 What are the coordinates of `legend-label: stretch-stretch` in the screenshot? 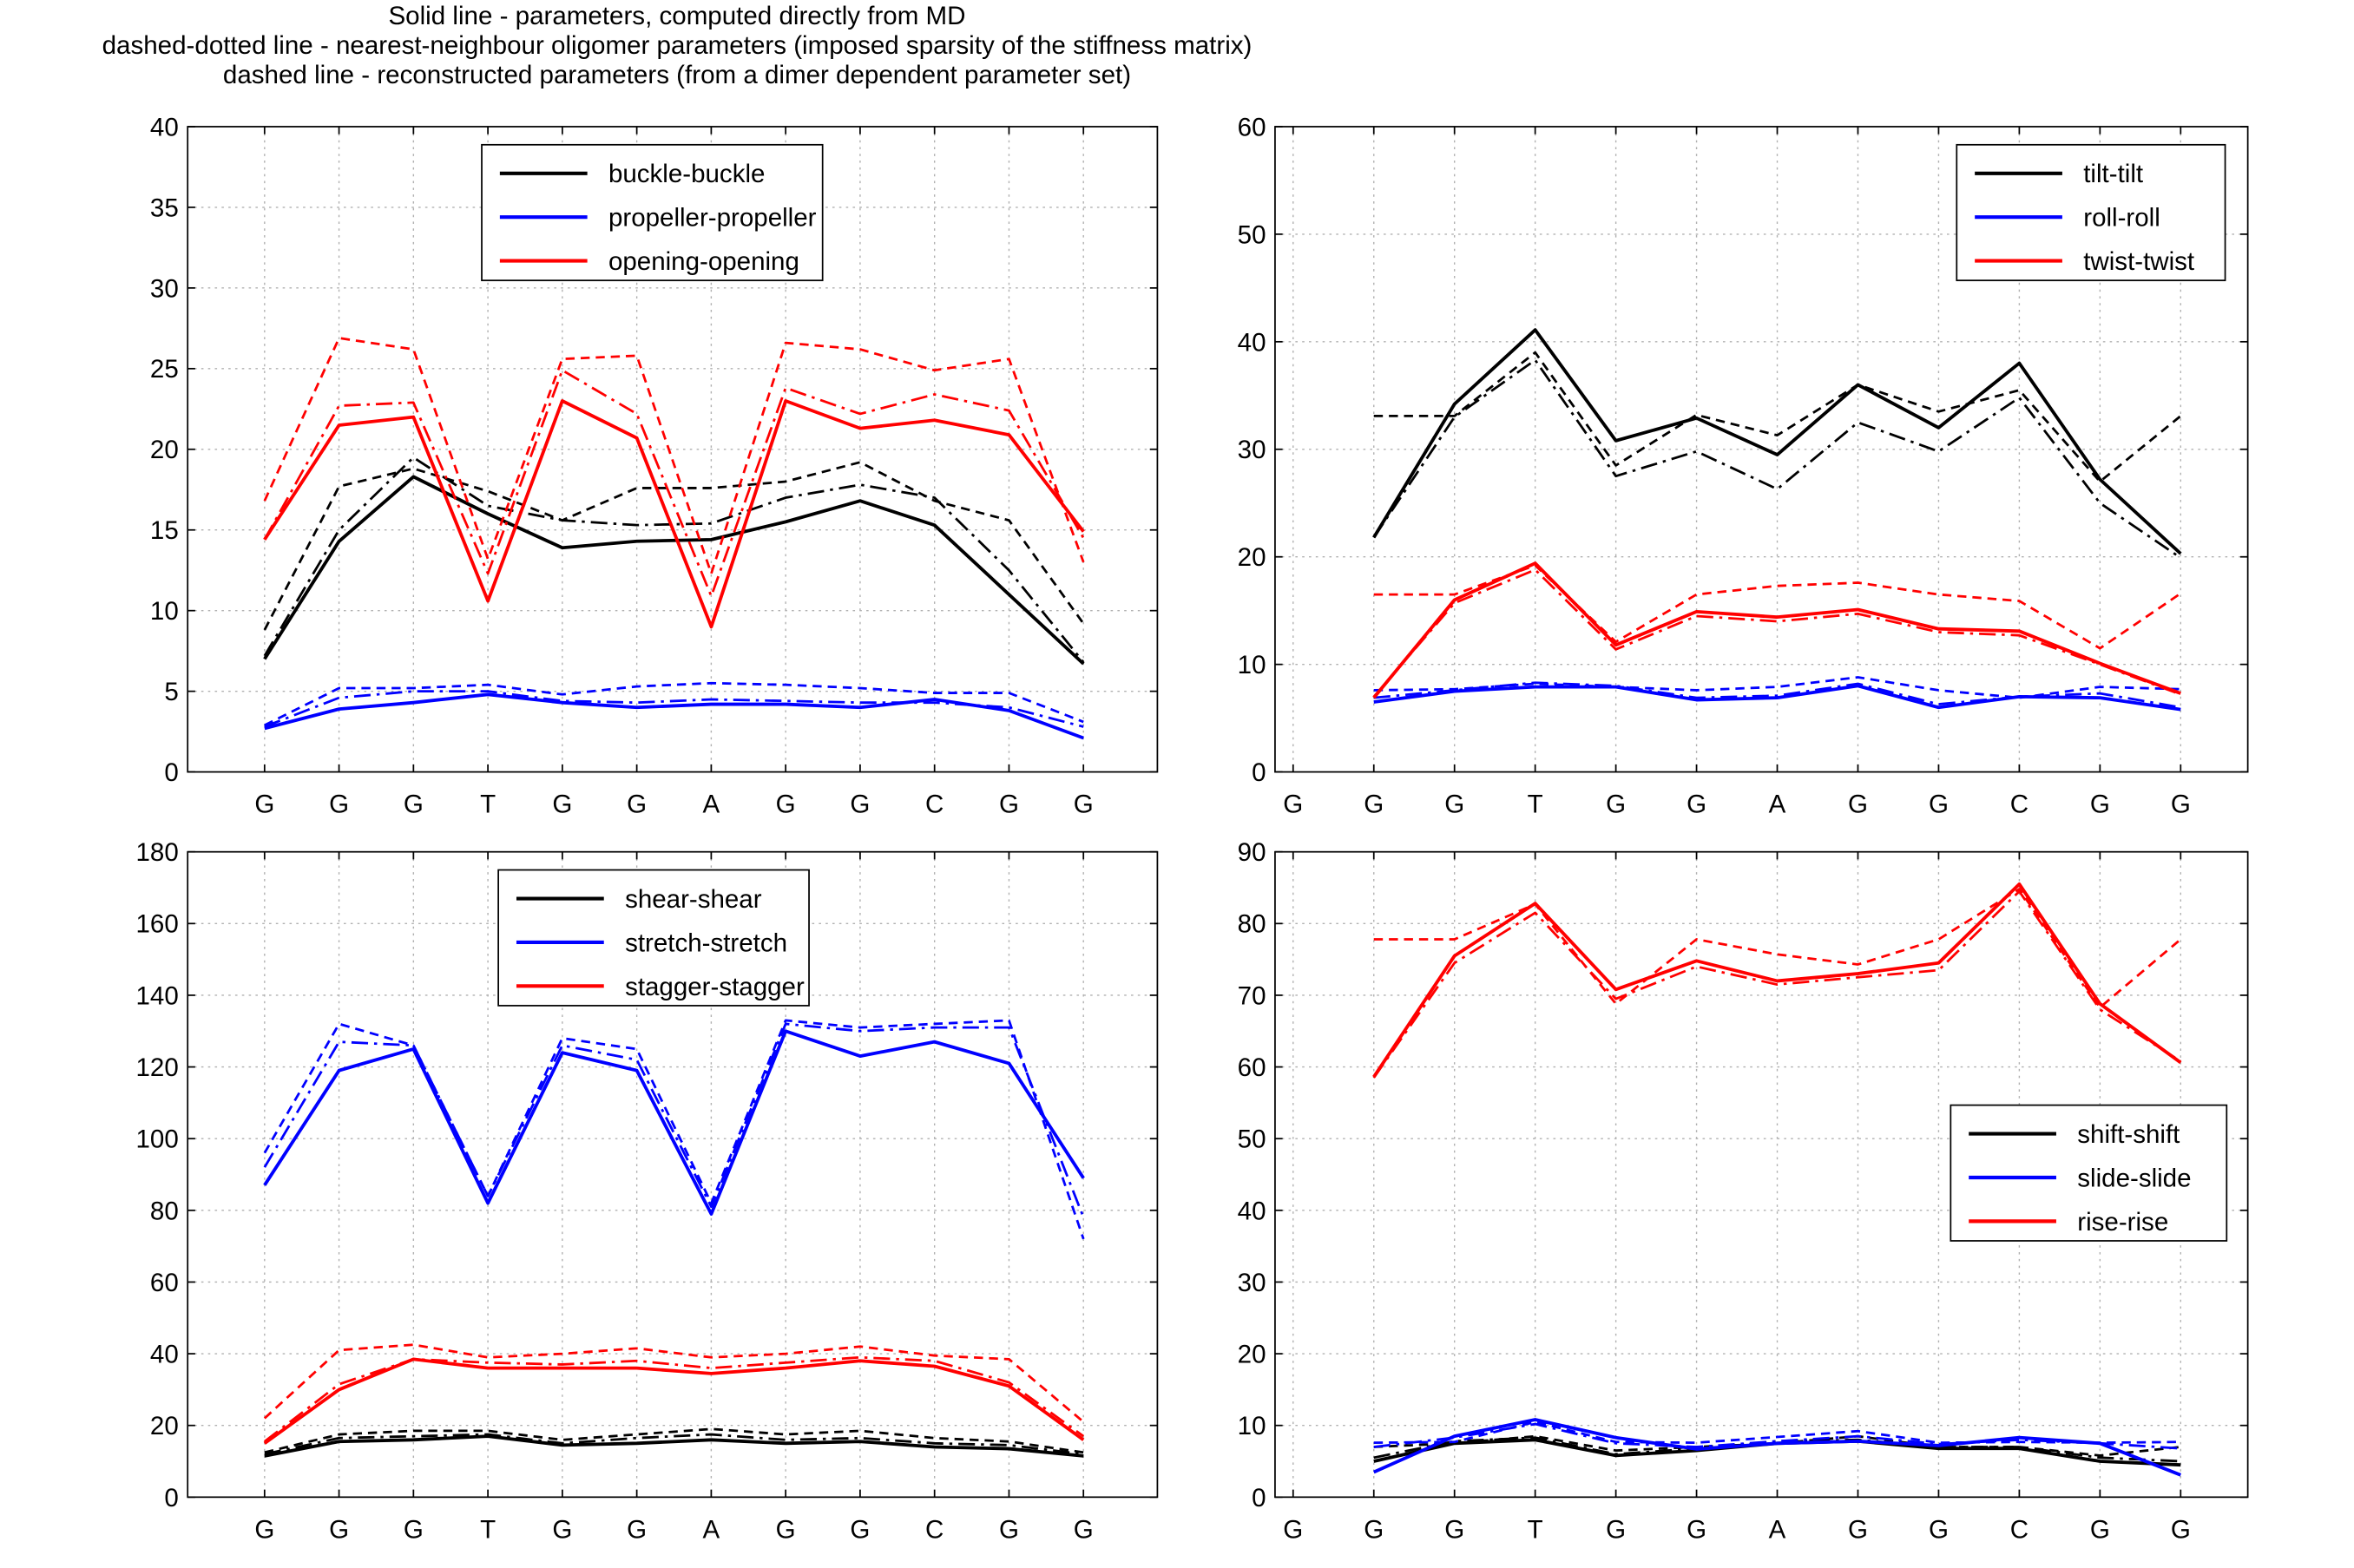 It's located at (706, 942).